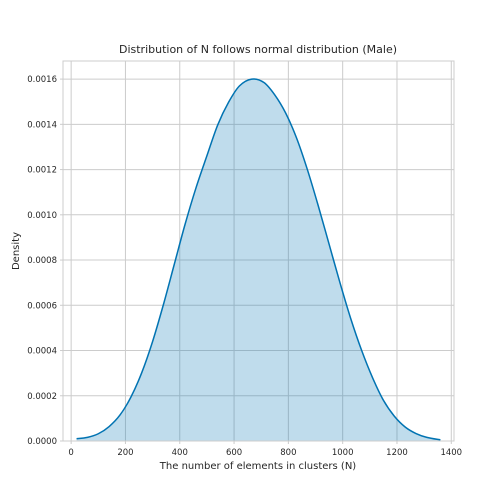 This screenshot has height=504, width=504. I want to click on x-tick-label: 200, so click(125, 453).